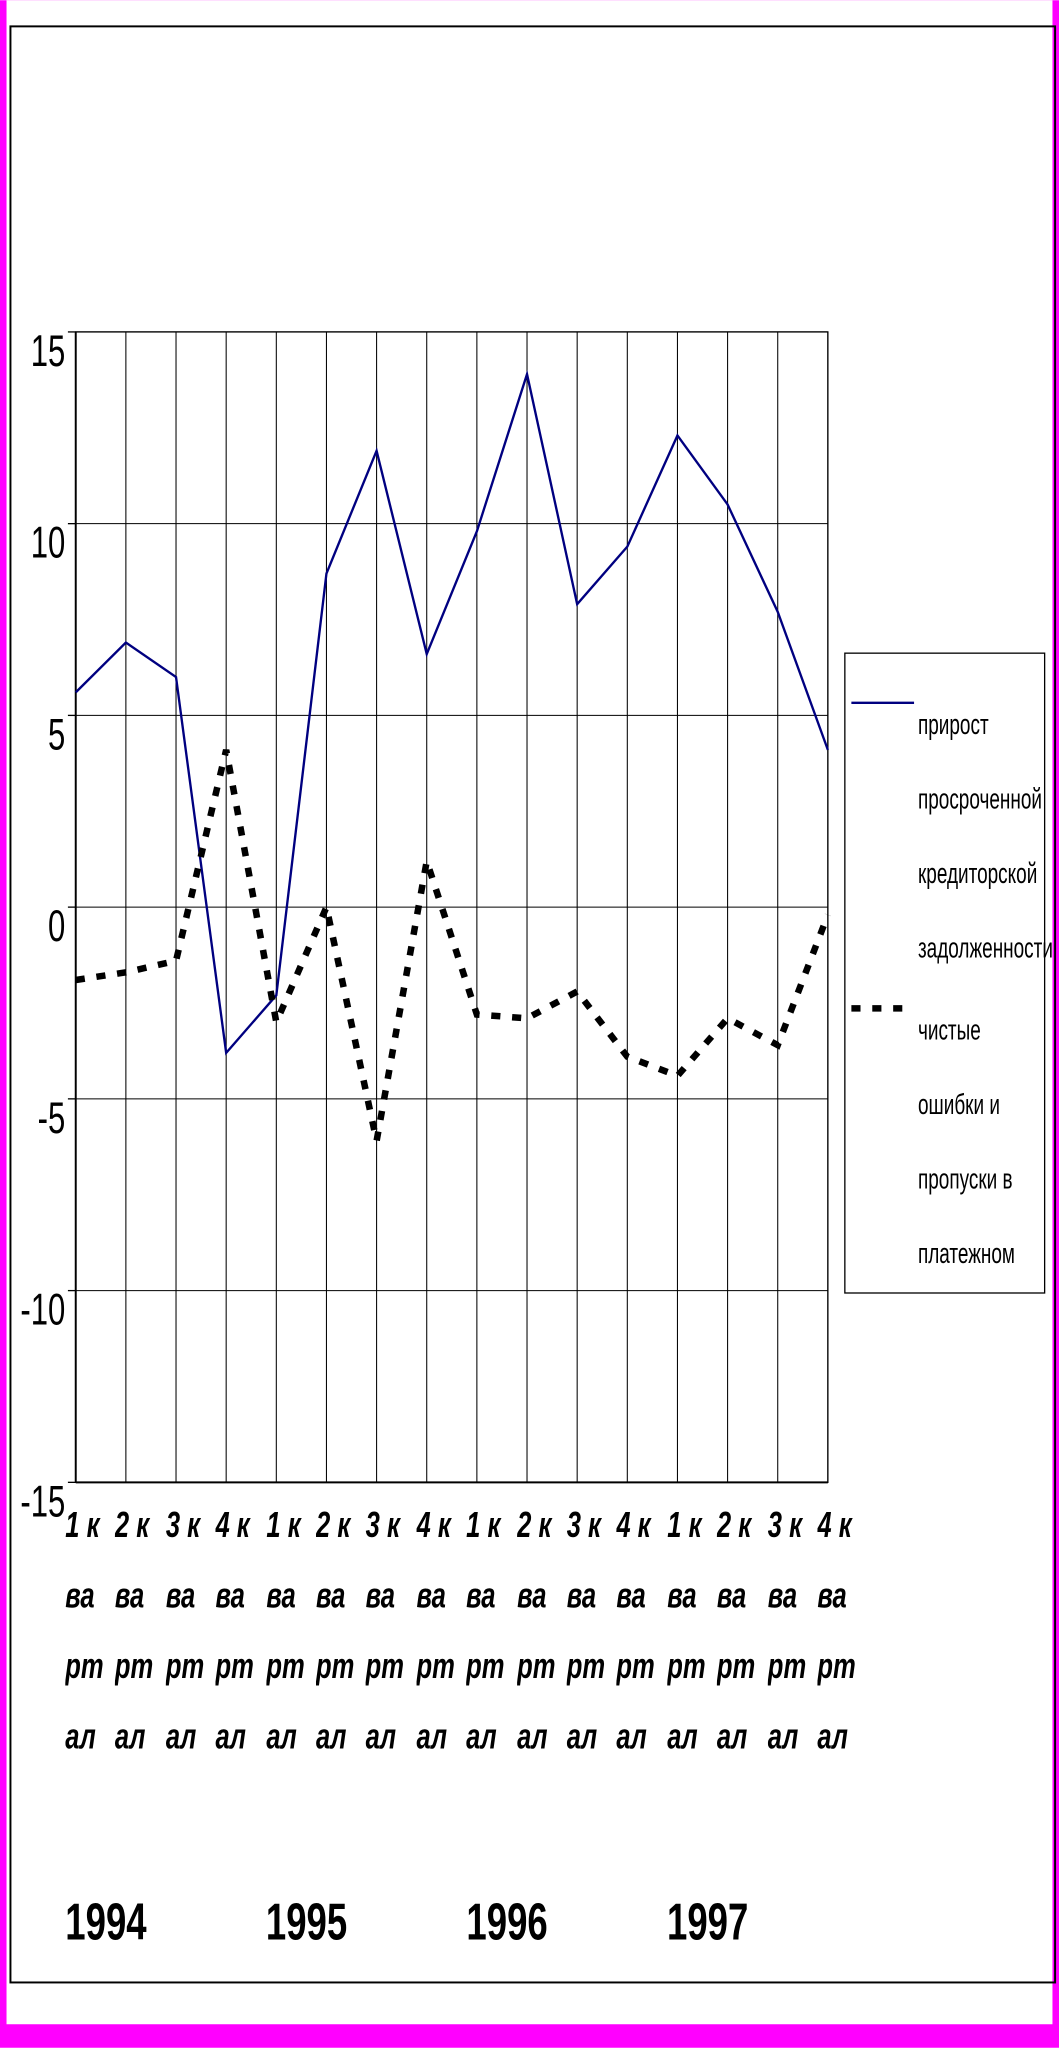 This screenshot has width=1059, height=2048. I want to click on legend-box, so click(945, 973).